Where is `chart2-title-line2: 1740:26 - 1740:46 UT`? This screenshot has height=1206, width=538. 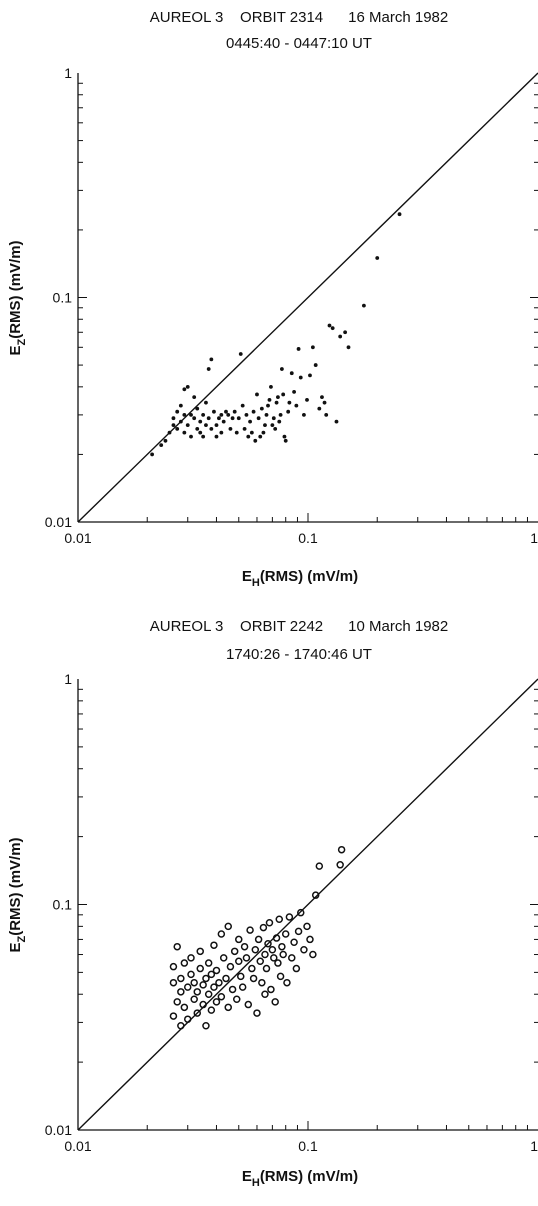
chart2-title-line2: 1740:26 - 1740:46 UT is located at coordinates (299, 654).